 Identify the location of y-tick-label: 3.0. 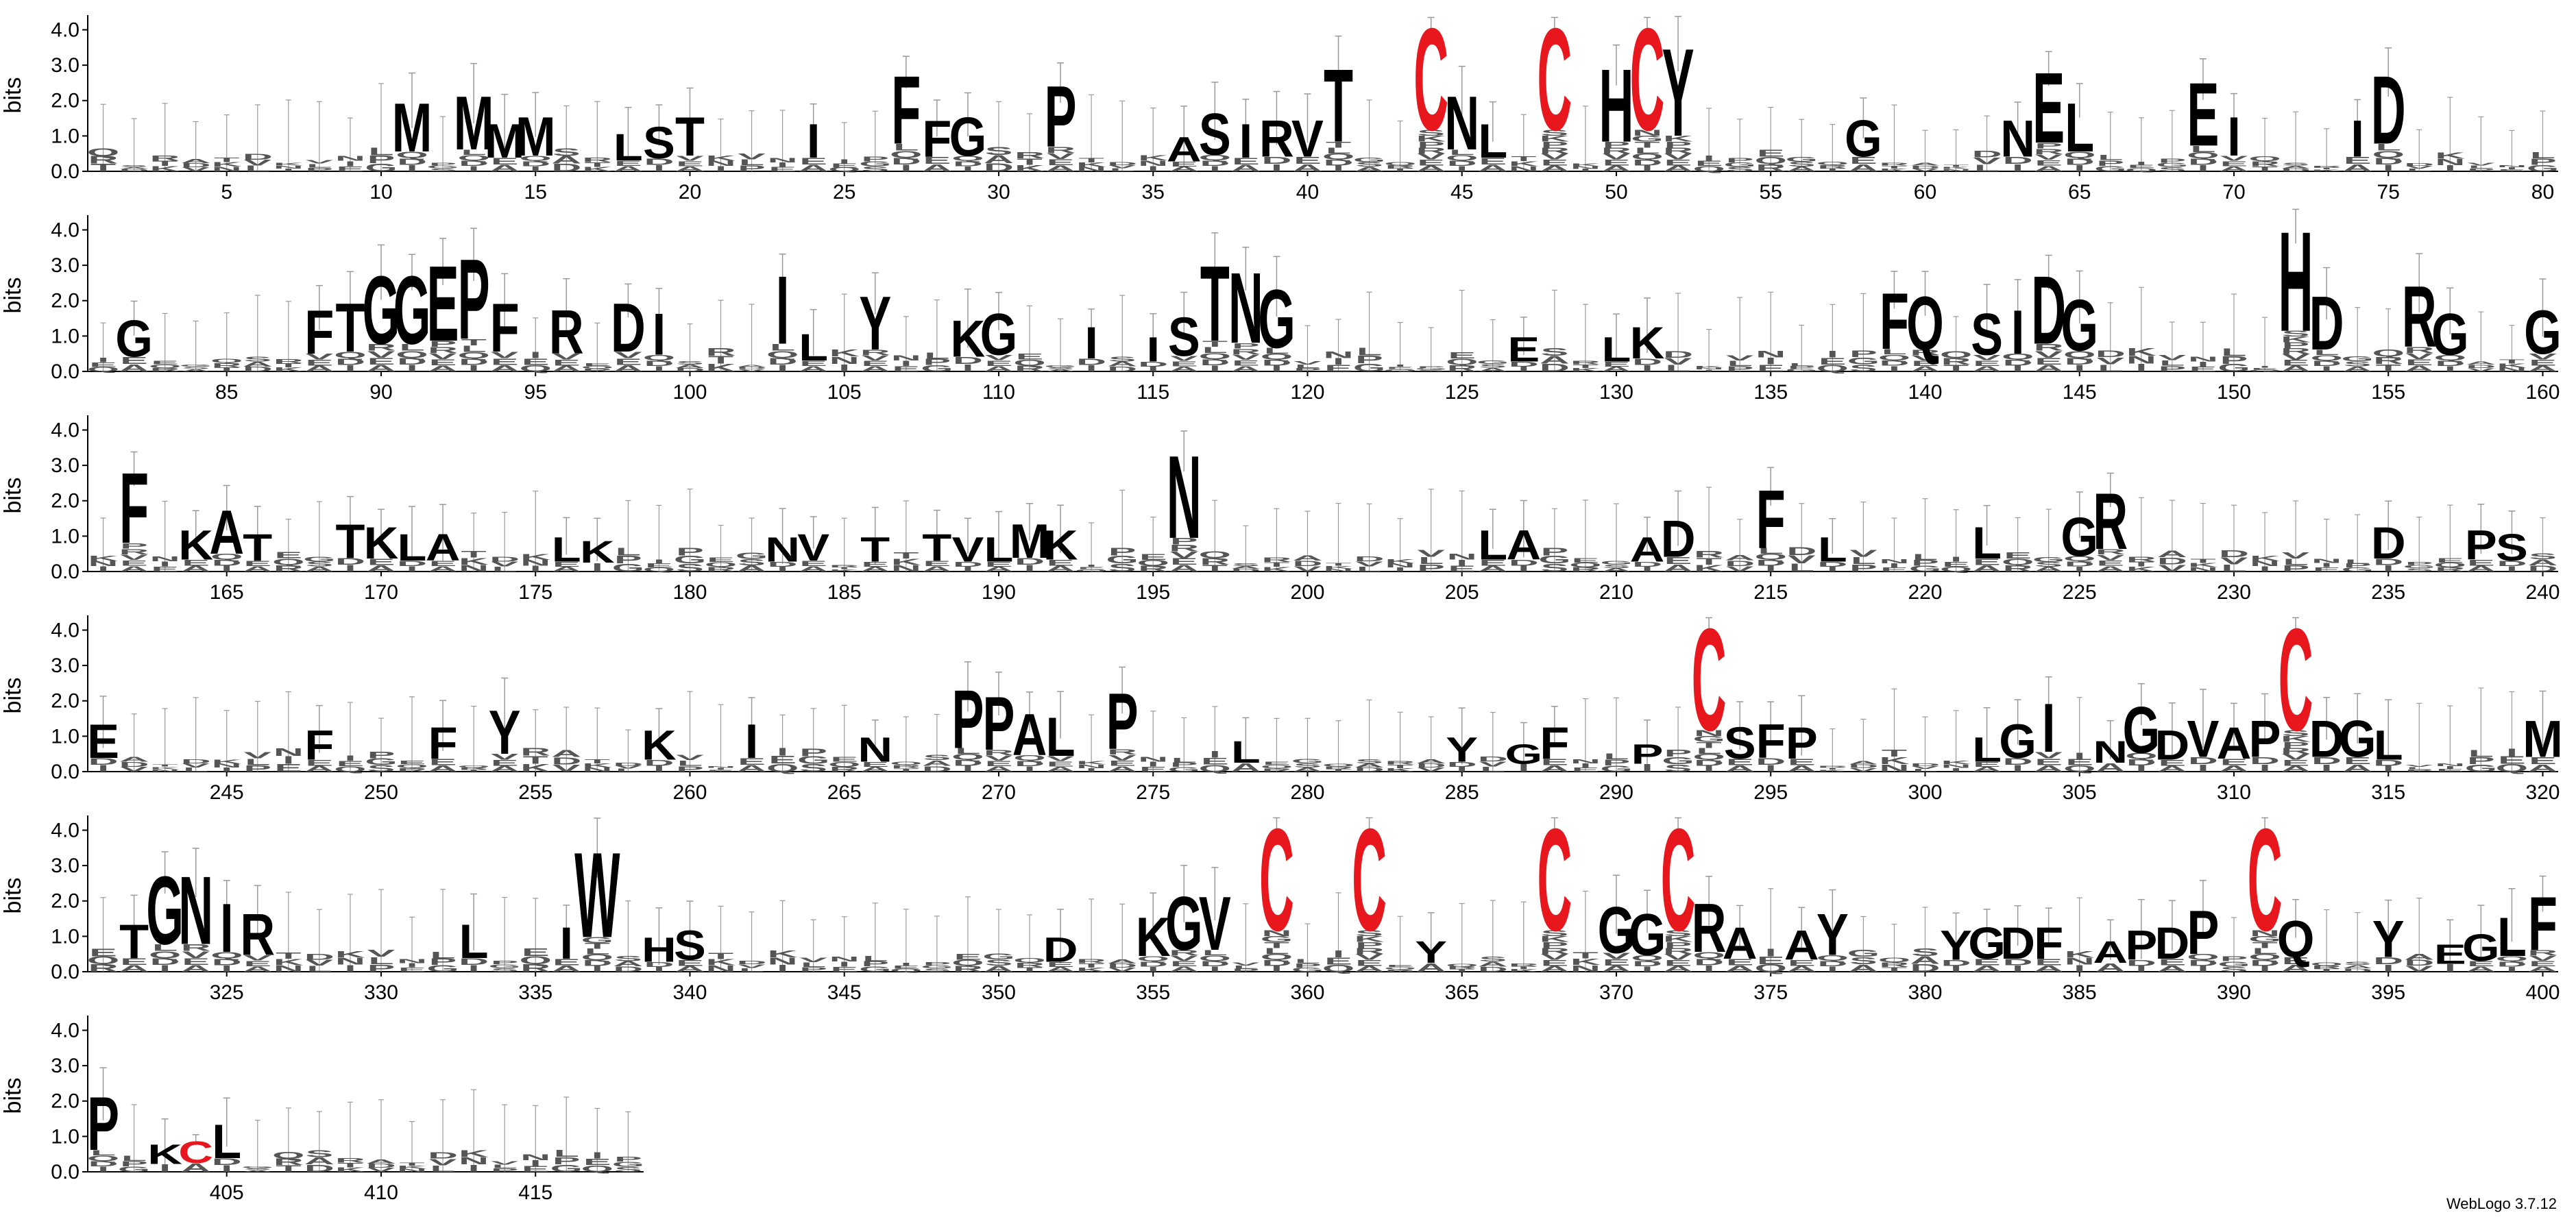
(65, 1066).